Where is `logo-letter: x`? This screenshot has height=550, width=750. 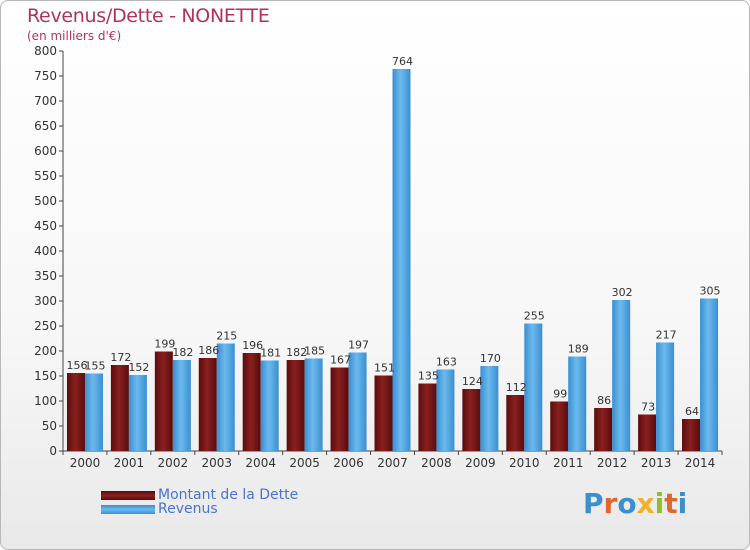
logo-letter: x is located at coordinates (645, 503).